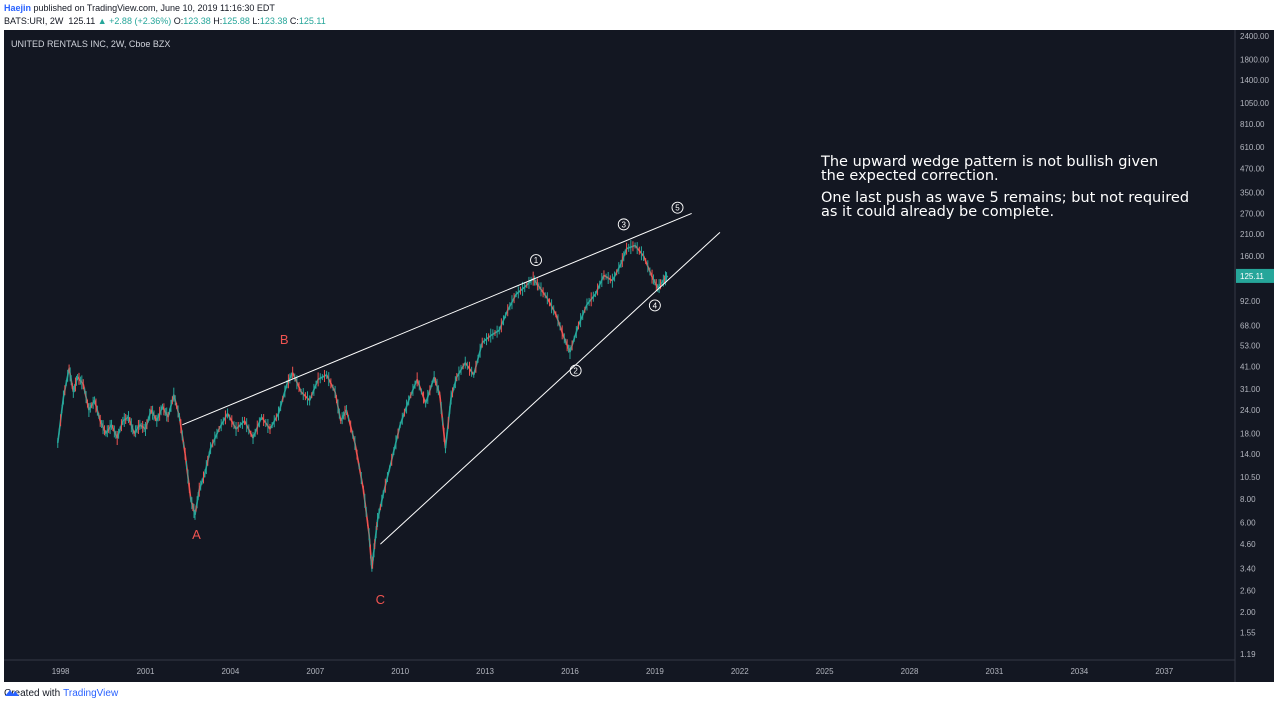 The width and height of the screenshot is (1280, 707). I want to click on y-tick-label: 4.60, so click(1248, 544).